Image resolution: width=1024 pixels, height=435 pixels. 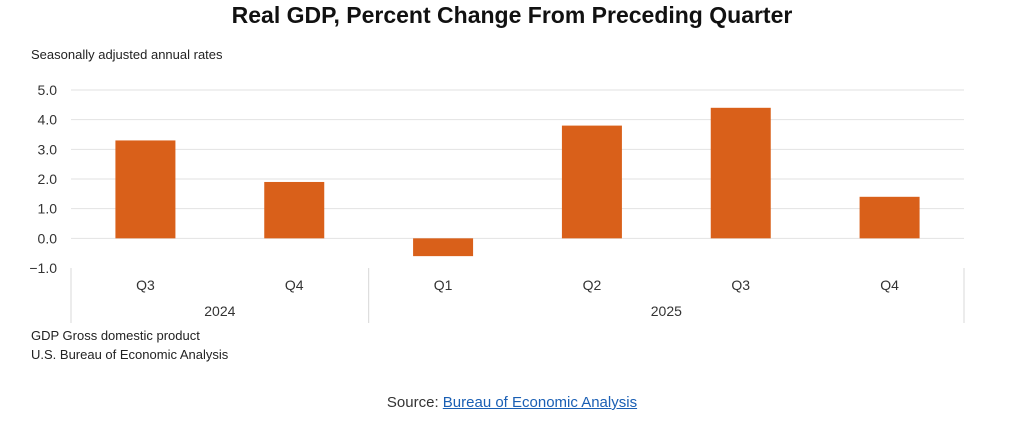 I want to click on x-tick-label: Q1, so click(x=443, y=285).